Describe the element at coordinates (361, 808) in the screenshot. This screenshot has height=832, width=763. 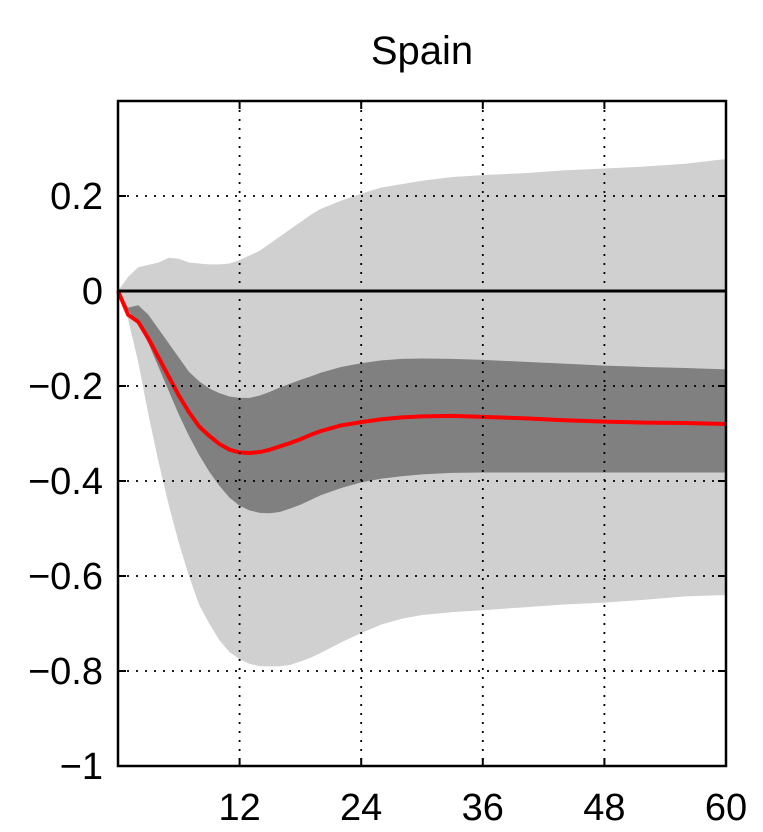
I see `x-tick-label: 24` at that location.